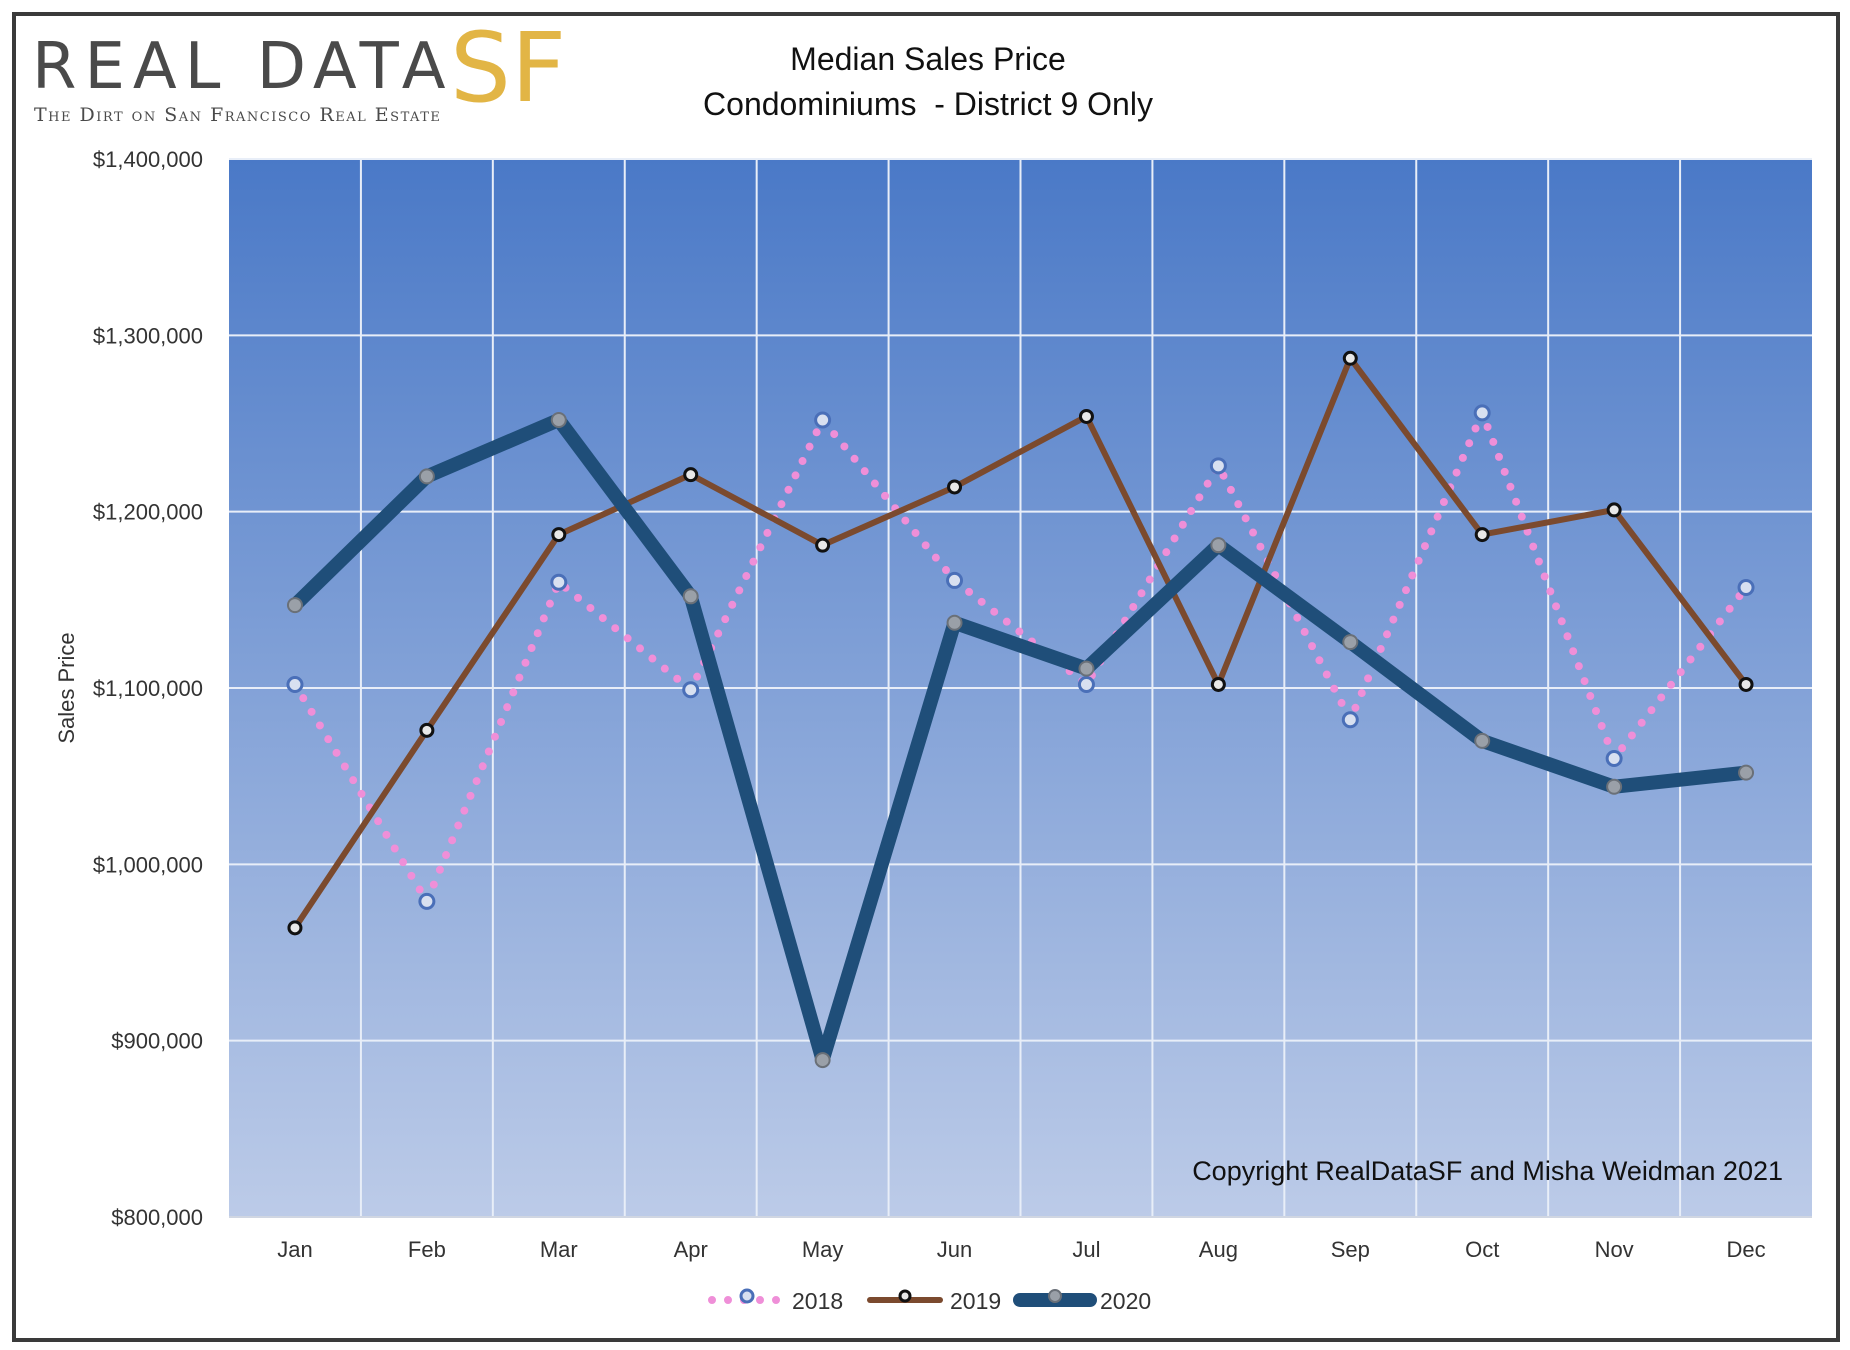  Describe the element at coordinates (148, 159) in the screenshot. I see `y-tick-label: $1,400,000` at that location.